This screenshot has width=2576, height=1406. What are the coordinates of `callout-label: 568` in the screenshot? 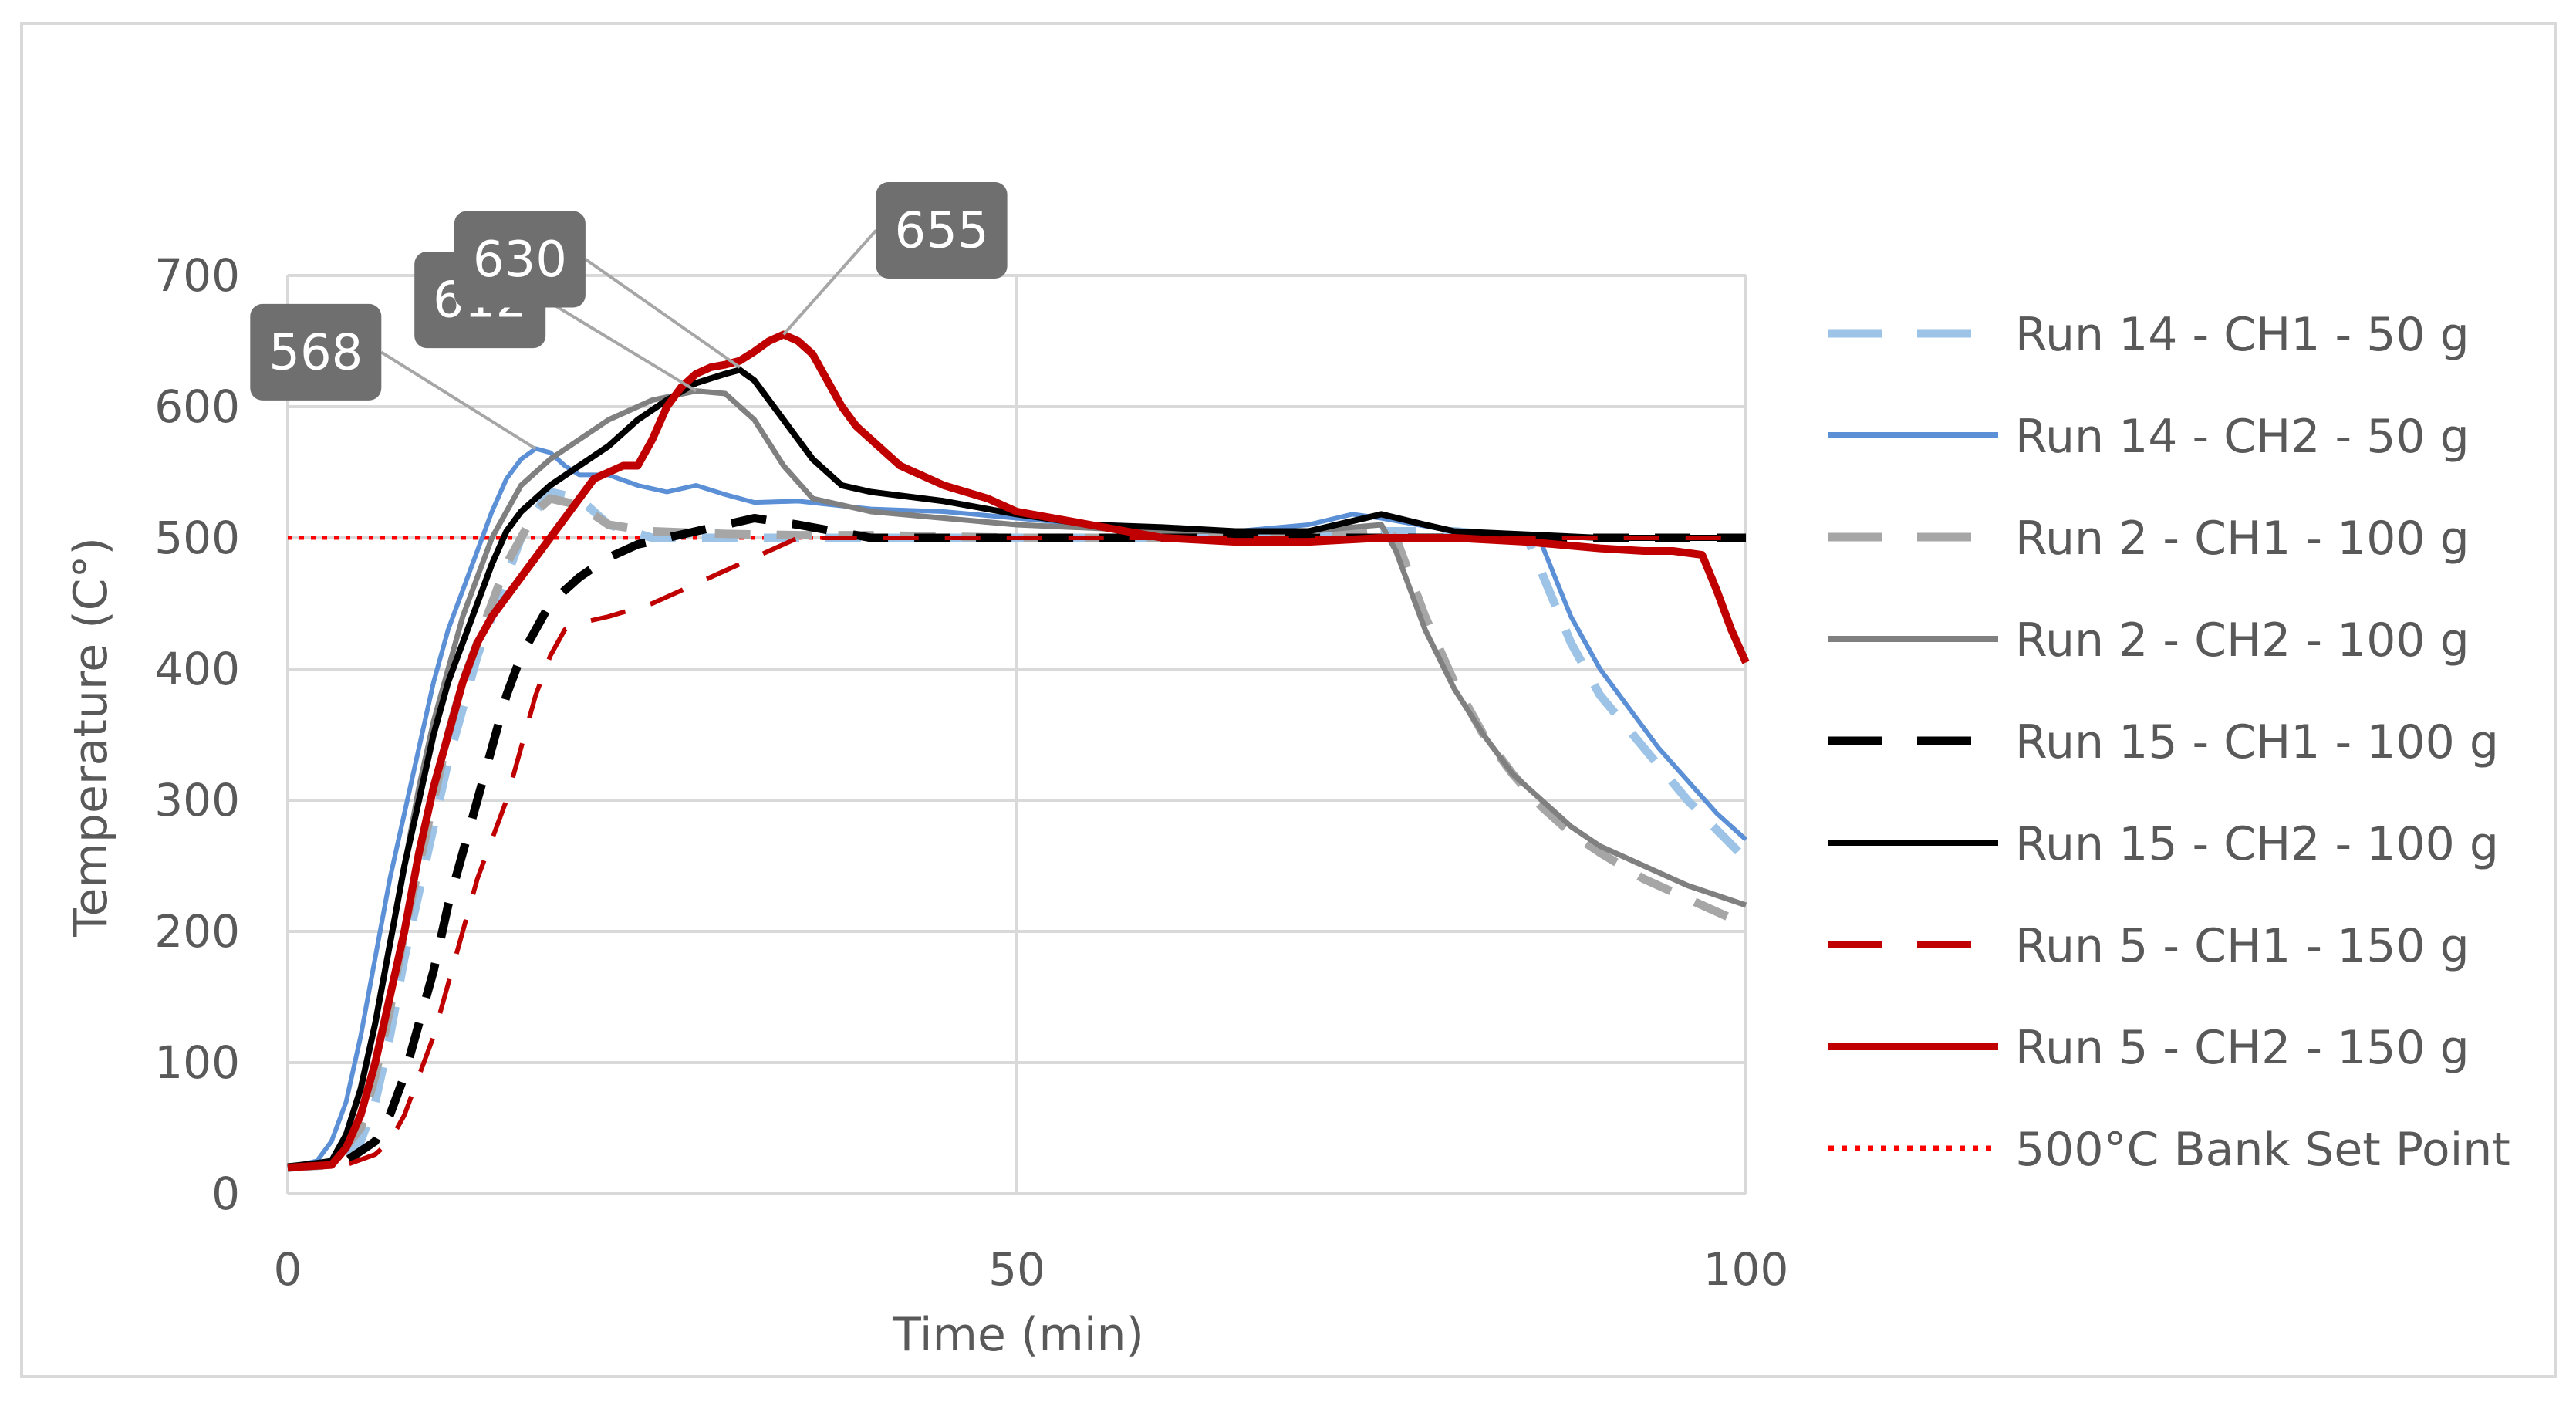 It's located at (315, 352).